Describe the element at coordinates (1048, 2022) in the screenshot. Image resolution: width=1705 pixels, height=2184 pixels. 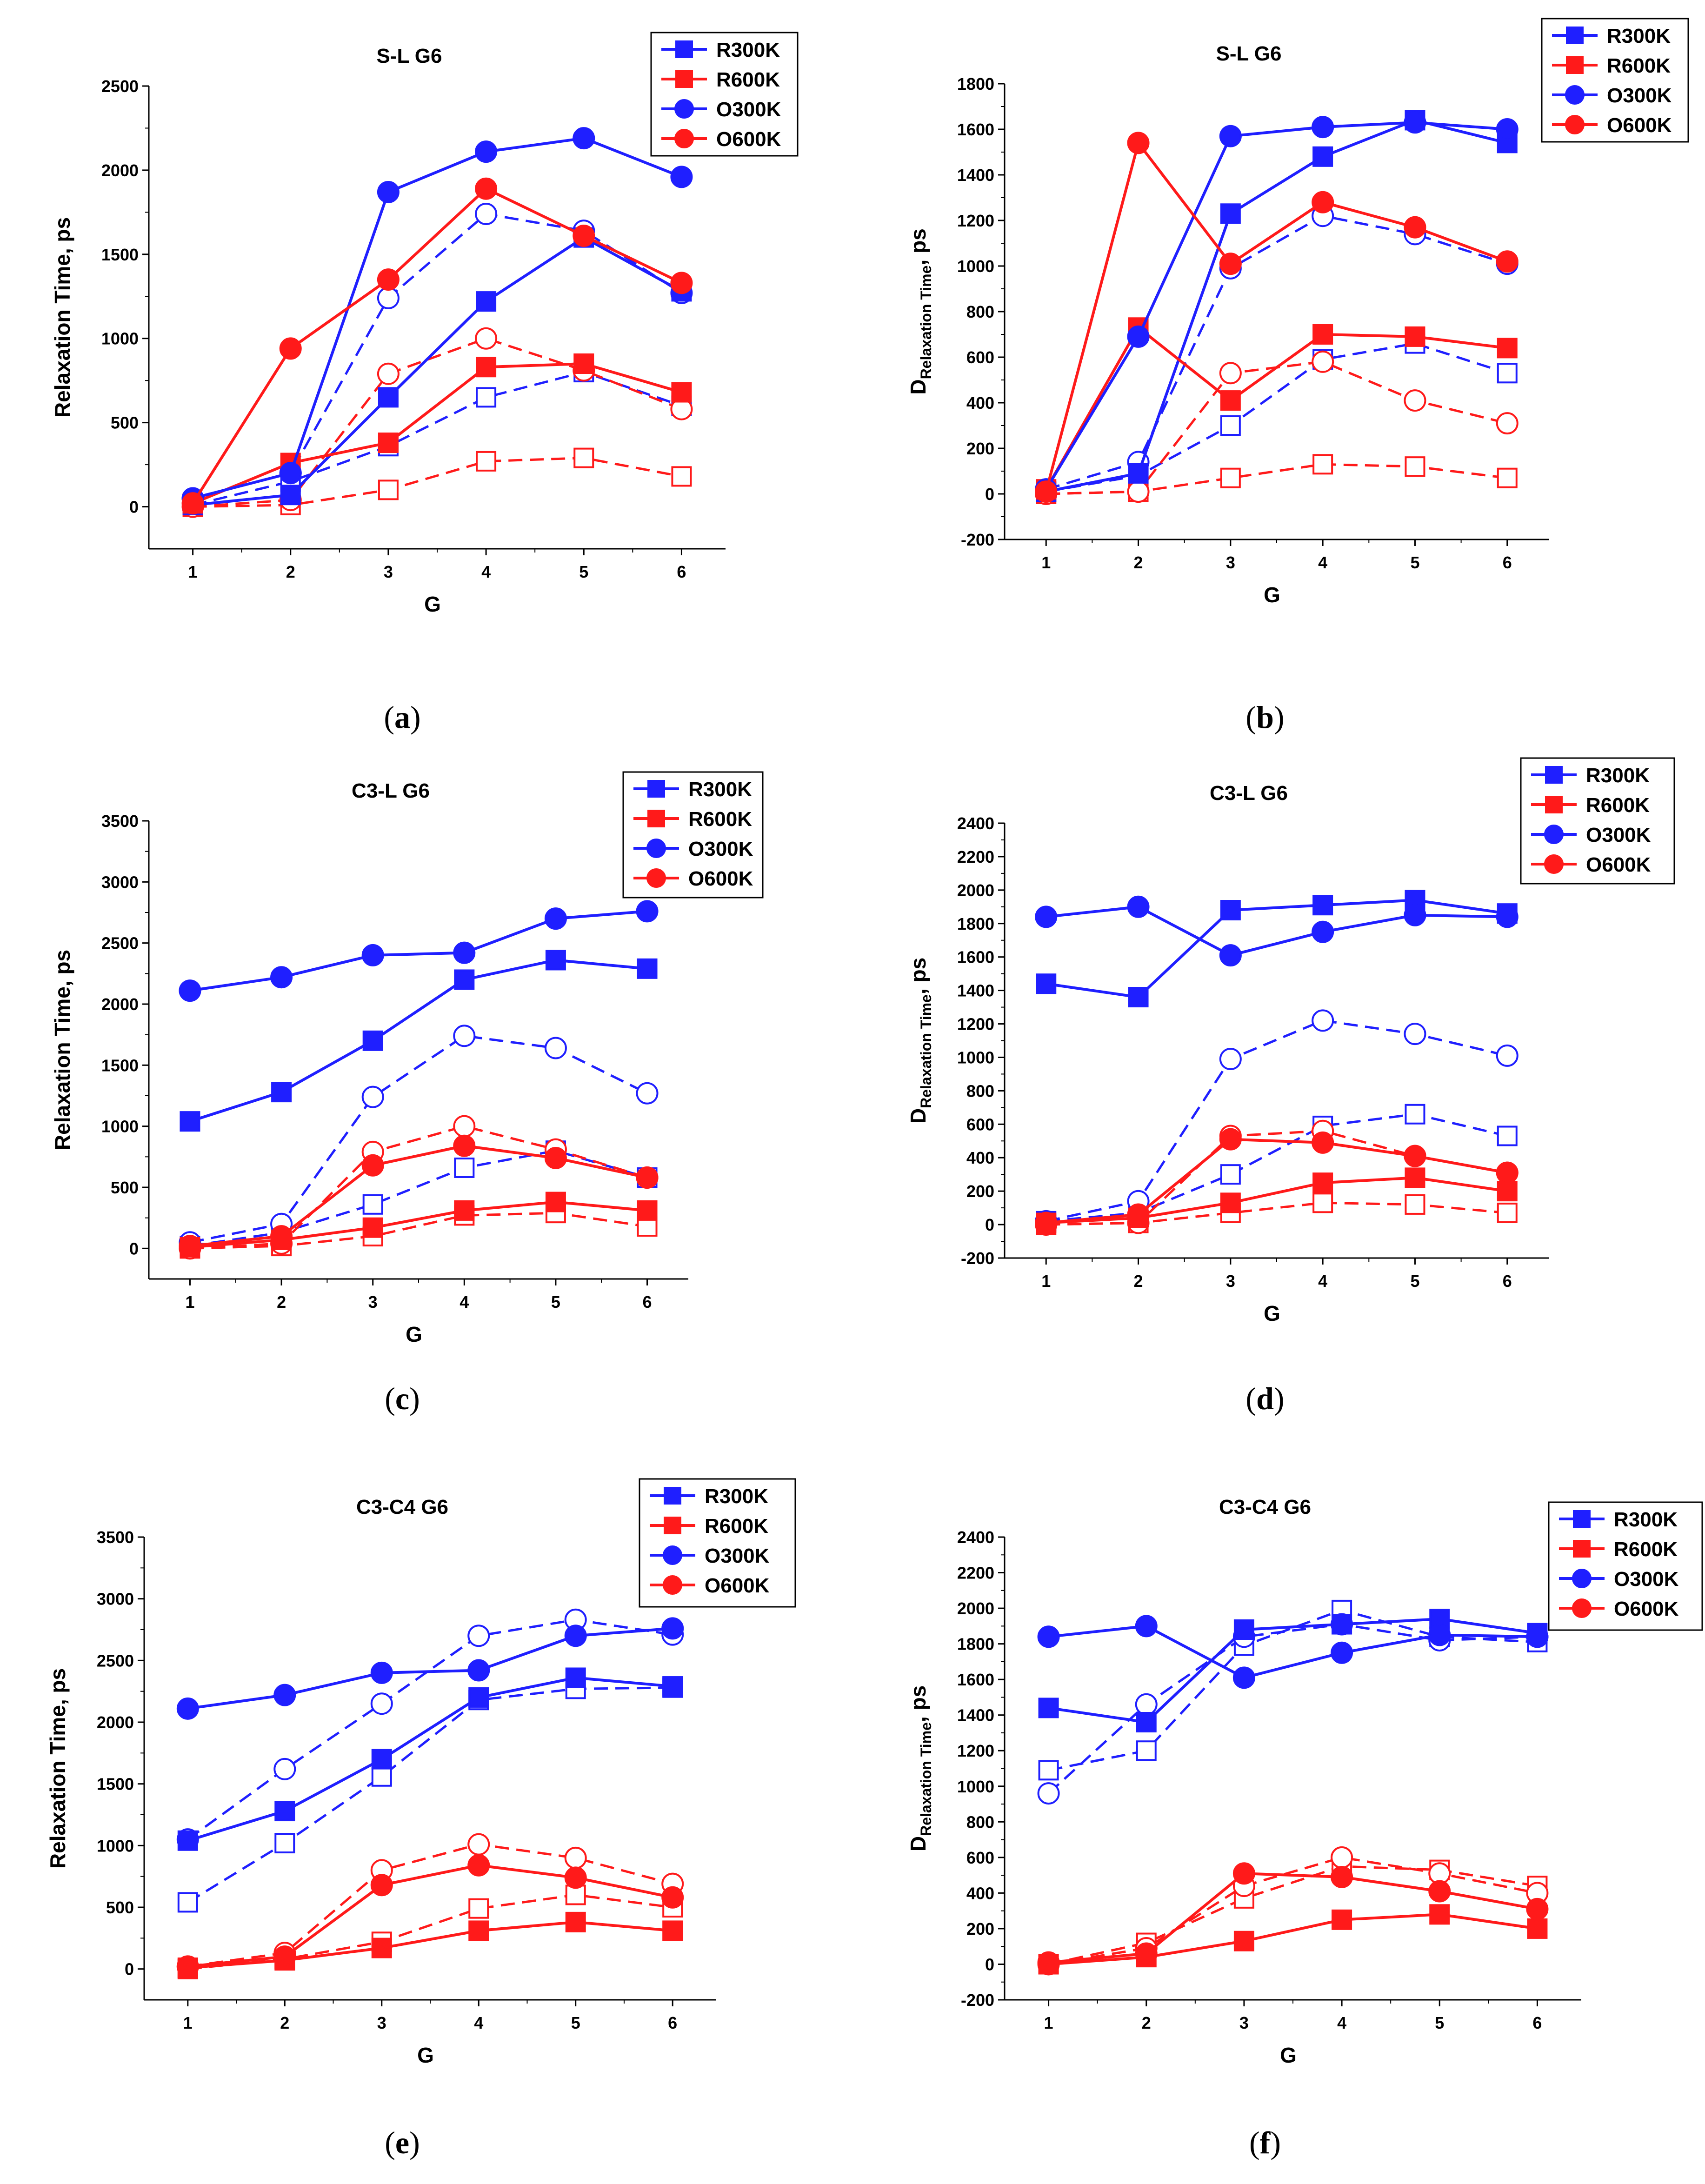
I see `x-tick-label: 1` at that location.